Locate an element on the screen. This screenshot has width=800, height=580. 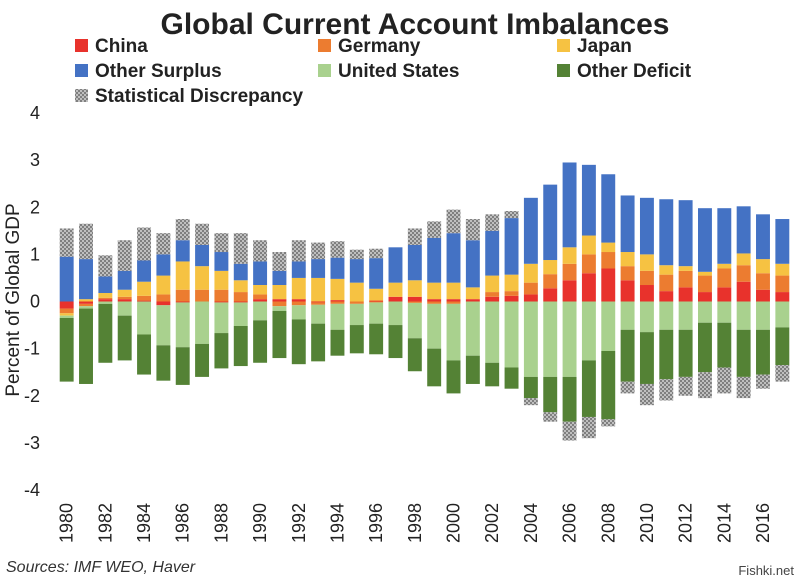
bar-other-surplus-1989 is located at coordinates (240, 272).